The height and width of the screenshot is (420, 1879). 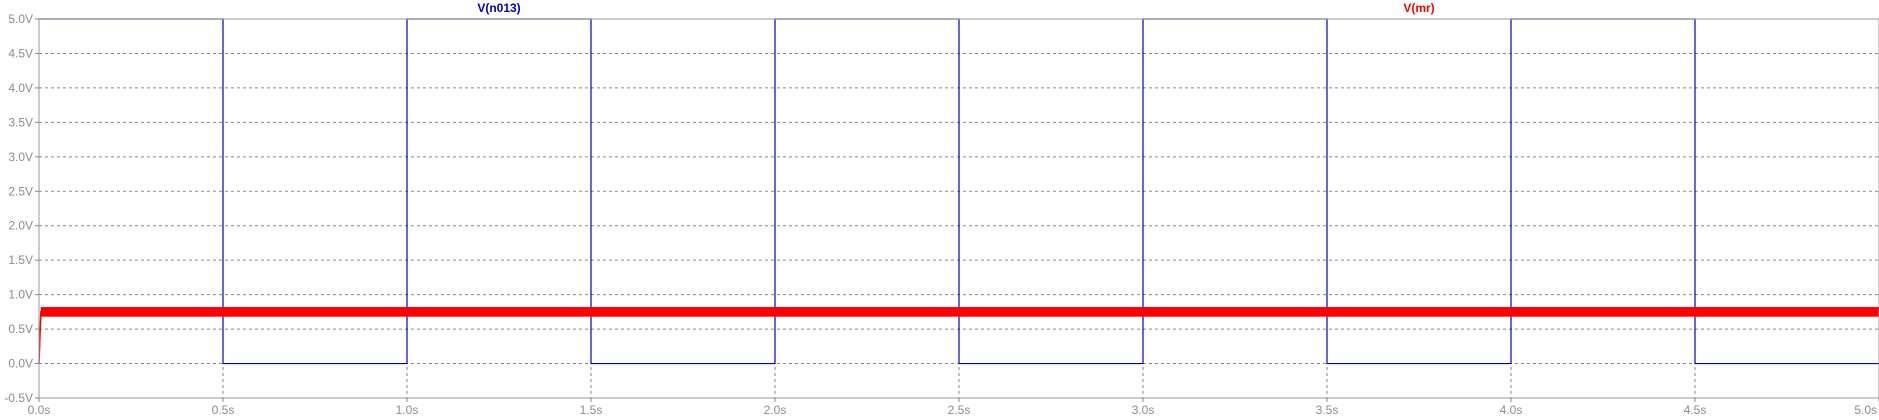 What do you see at coordinates (958, 337) in the screenshot?
I see `series-line-vmr` at bounding box center [958, 337].